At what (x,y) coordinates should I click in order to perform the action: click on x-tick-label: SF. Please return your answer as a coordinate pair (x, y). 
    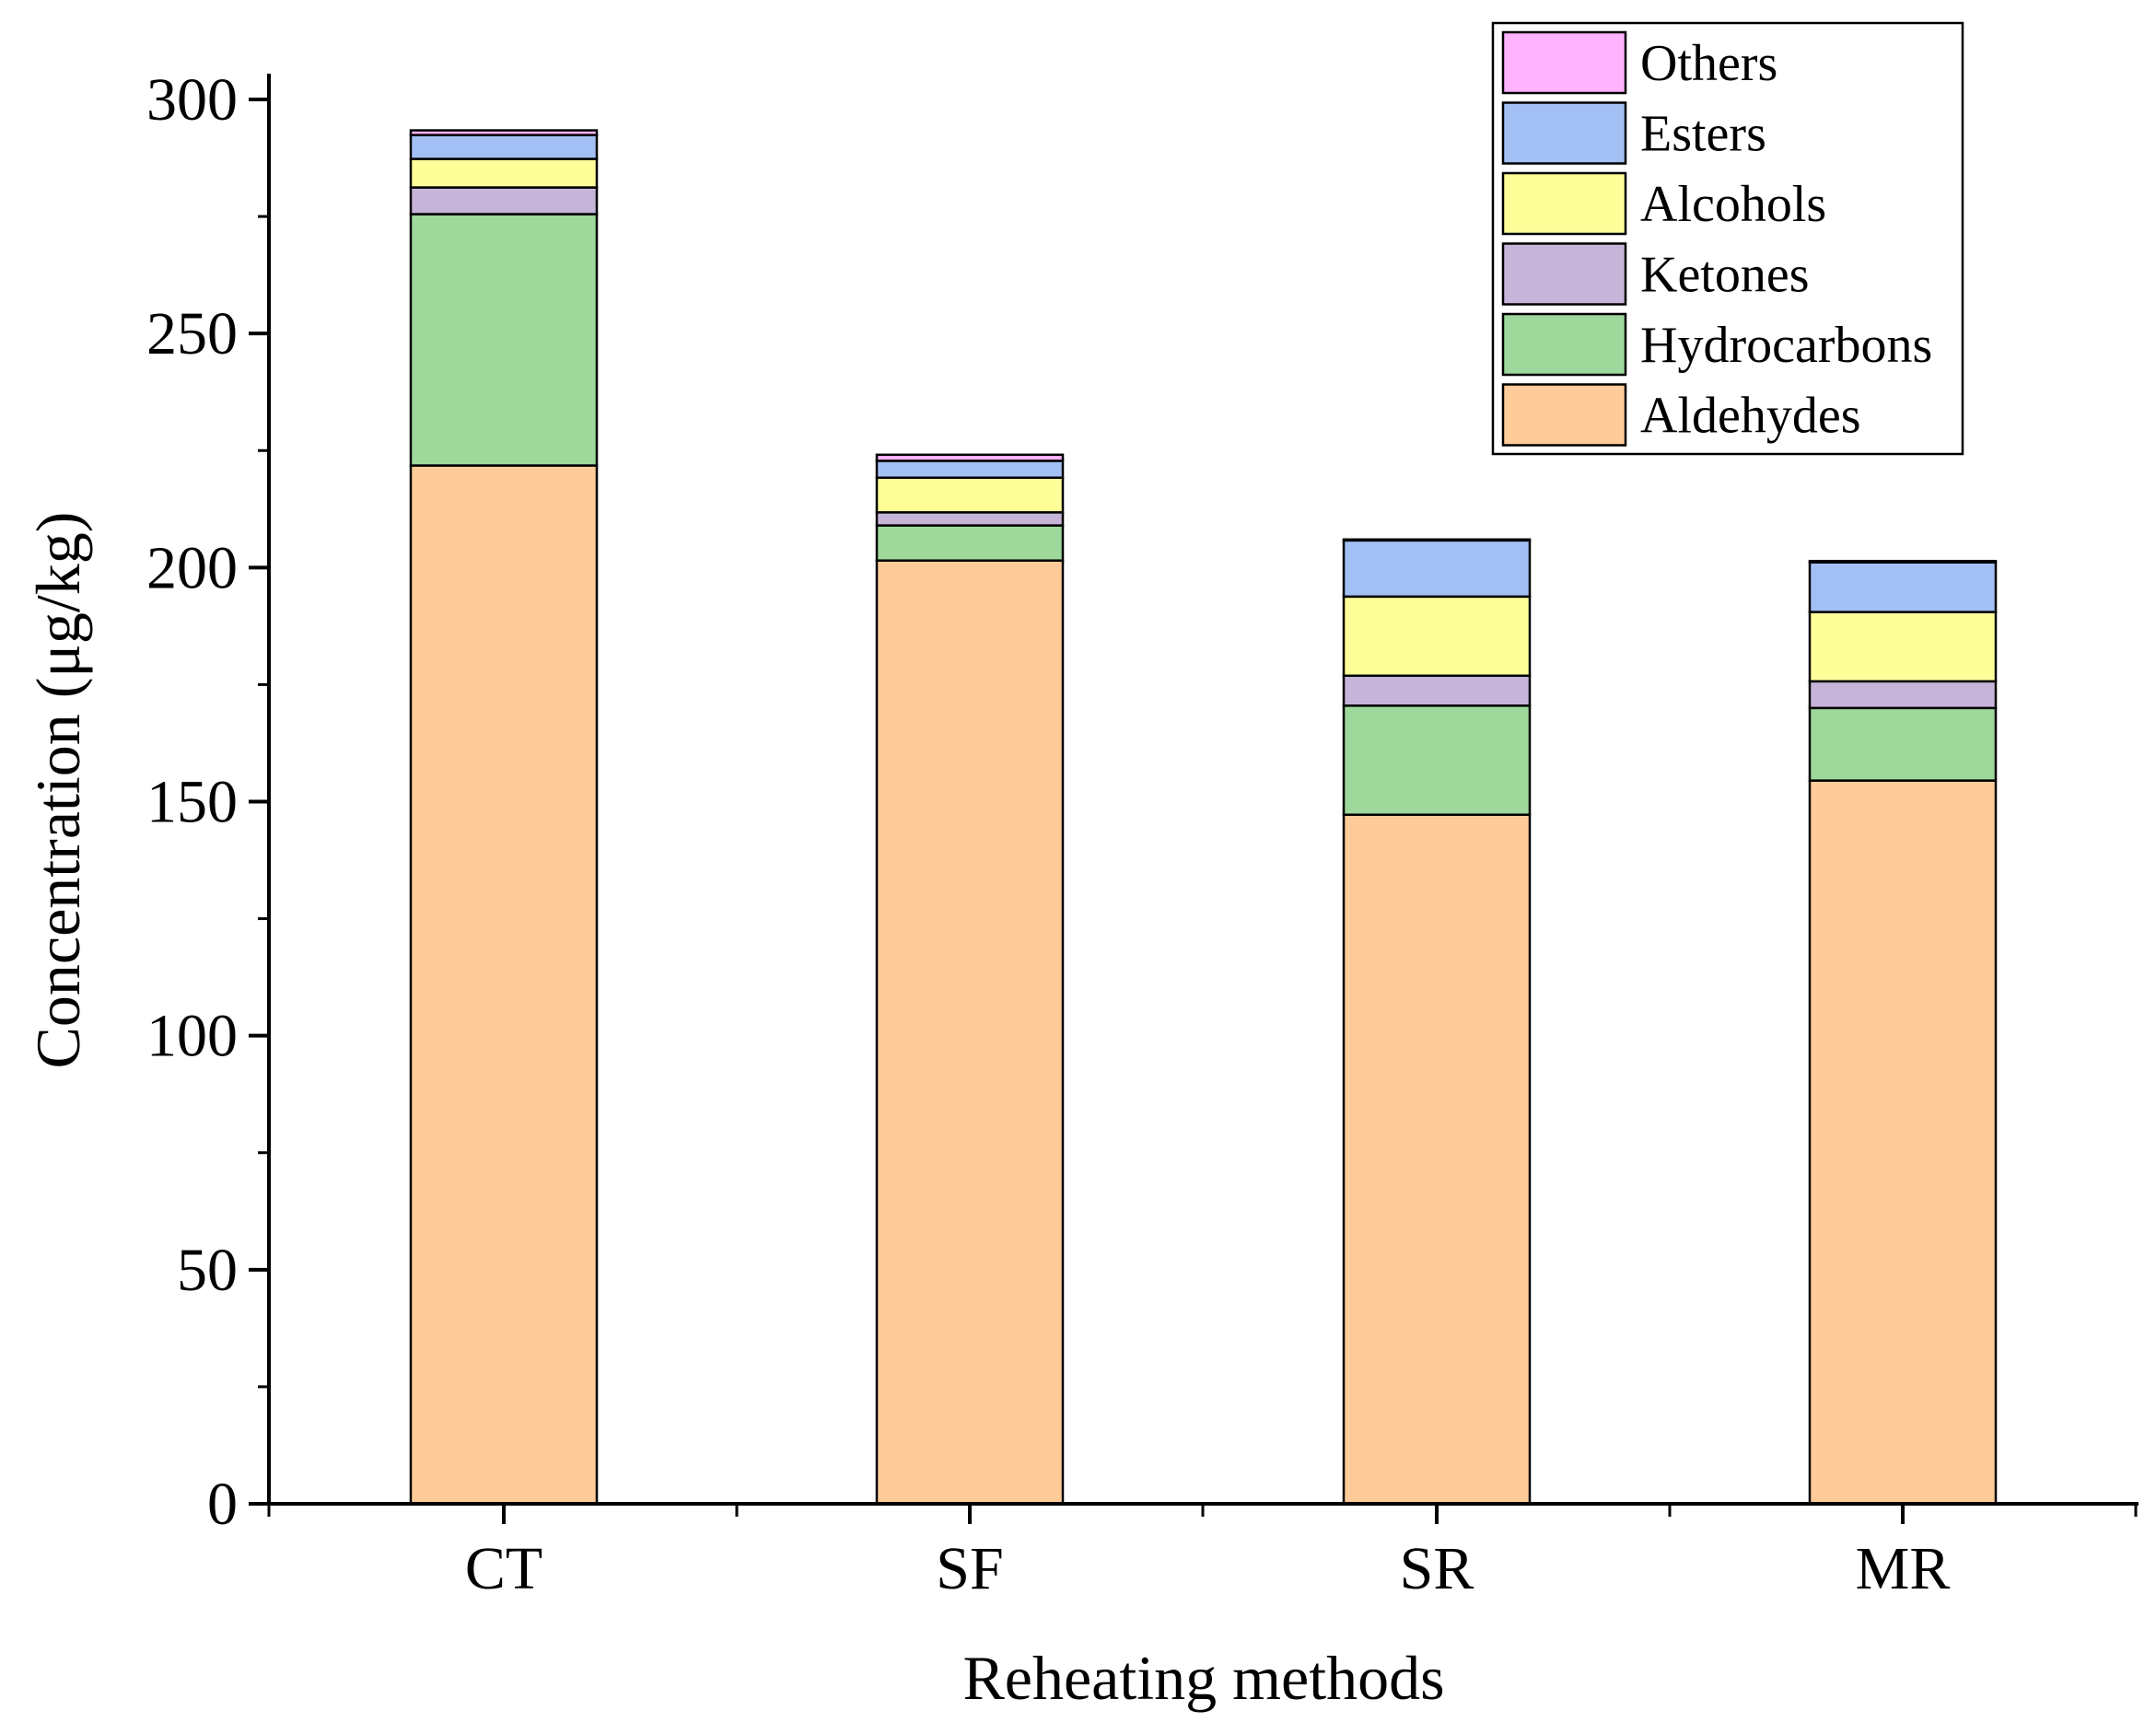
    Looking at the image, I should click on (969, 1568).